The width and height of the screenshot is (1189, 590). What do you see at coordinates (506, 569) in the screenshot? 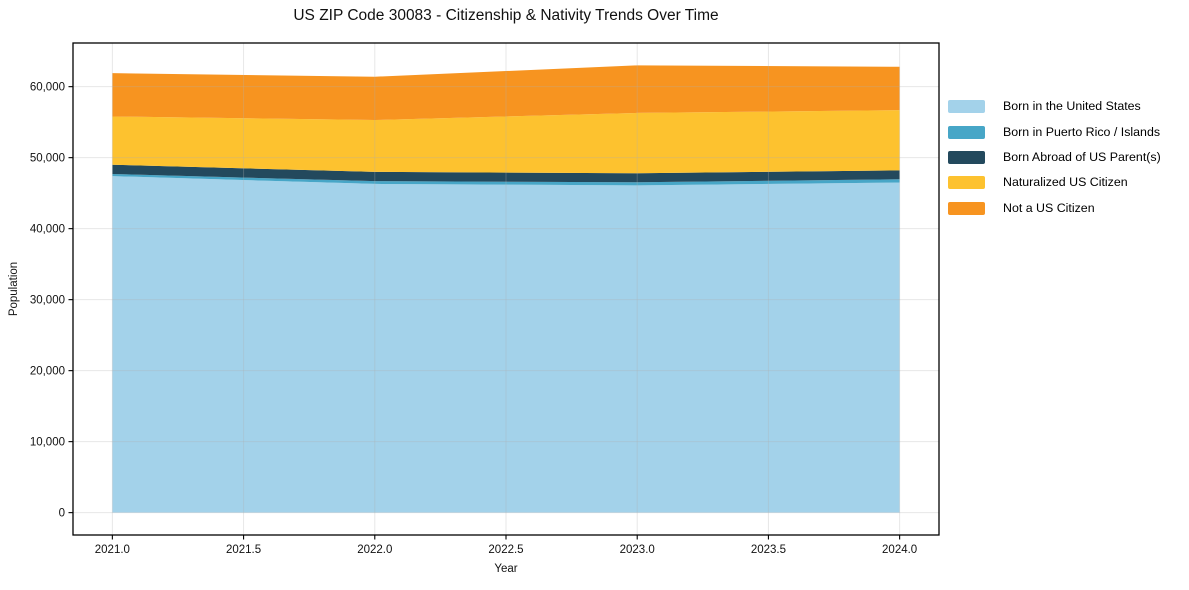
I see `x-axis-label: Year` at bounding box center [506, 569].